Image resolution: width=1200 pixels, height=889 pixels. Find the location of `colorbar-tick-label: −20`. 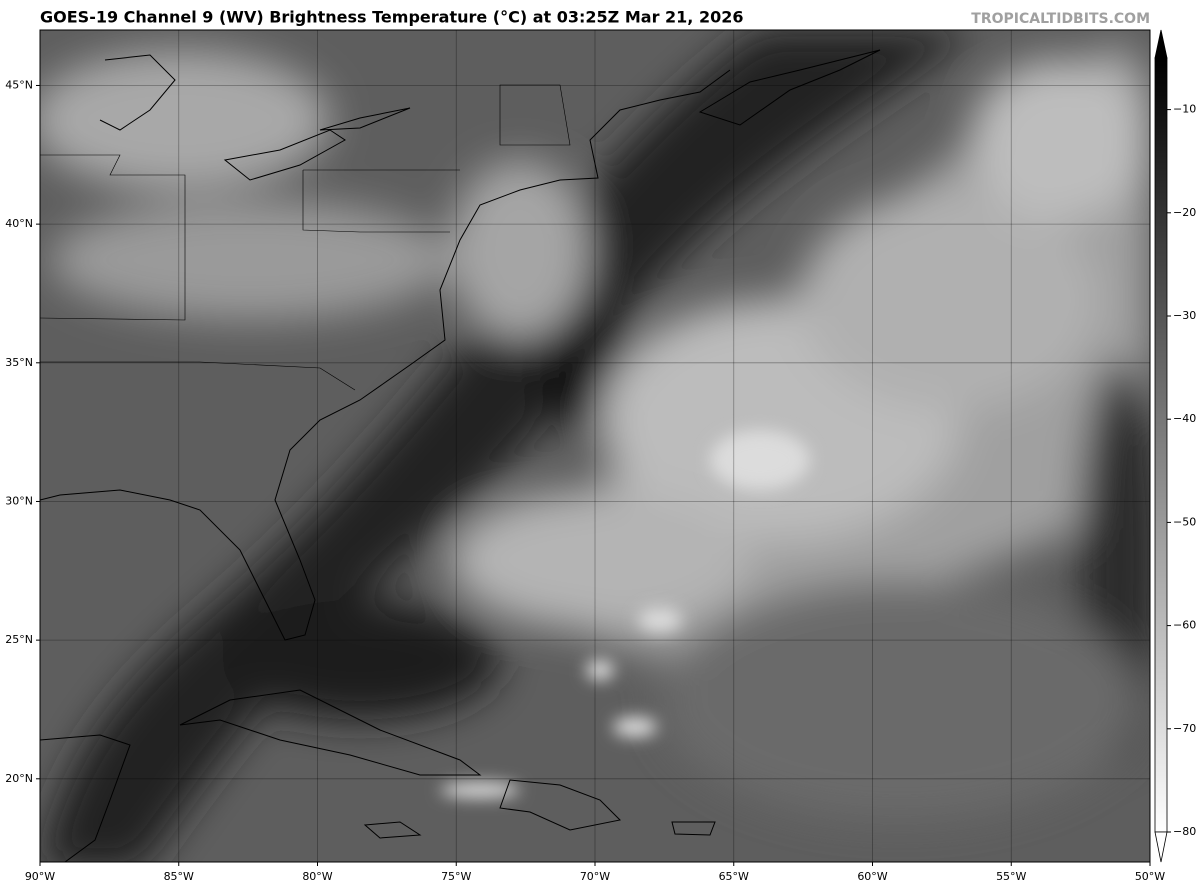

colorbar-tick-label: −20 is located at coordinates (1184, 212).